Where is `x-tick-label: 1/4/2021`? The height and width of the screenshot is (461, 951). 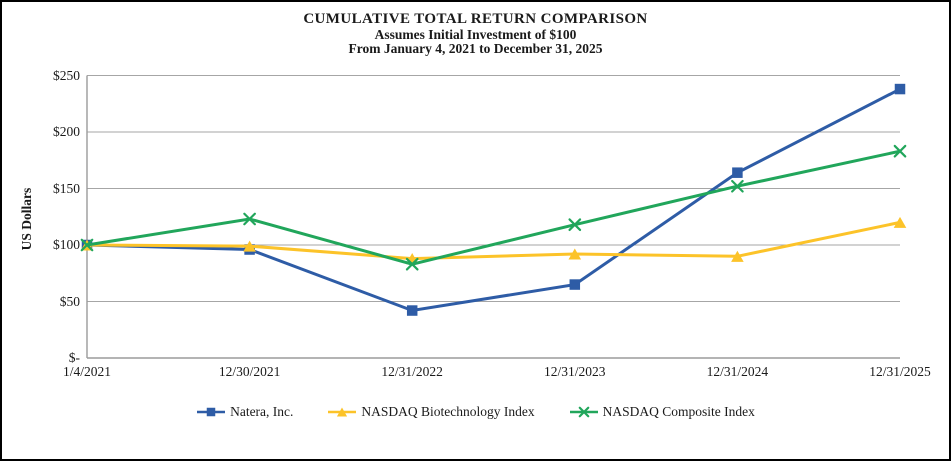 x-tick-label: 1/4/2021 is located at coordinates (86, 371).